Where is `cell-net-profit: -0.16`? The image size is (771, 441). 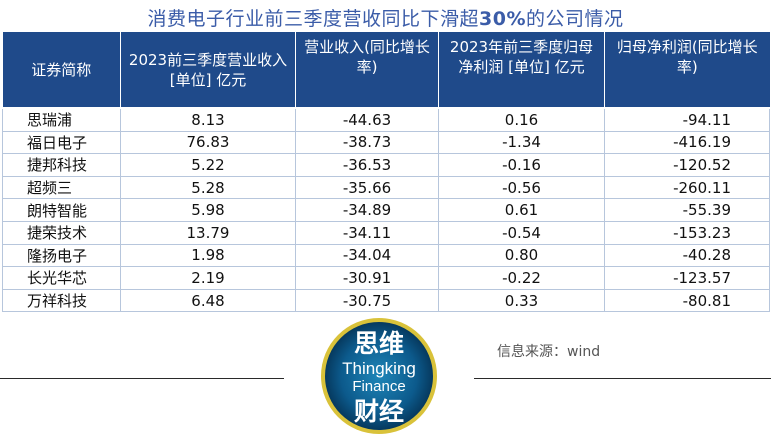
cell-net-profit: -0.16 is located at coordinates (521, 165).